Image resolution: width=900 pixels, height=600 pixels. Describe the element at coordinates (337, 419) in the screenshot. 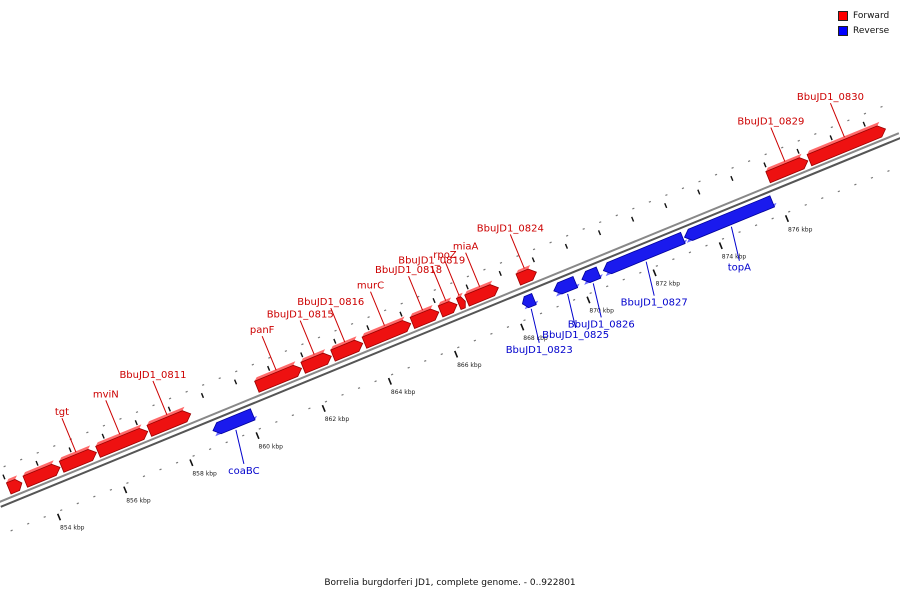

I see `kbp-tick-label: 862 kbp` at that location.